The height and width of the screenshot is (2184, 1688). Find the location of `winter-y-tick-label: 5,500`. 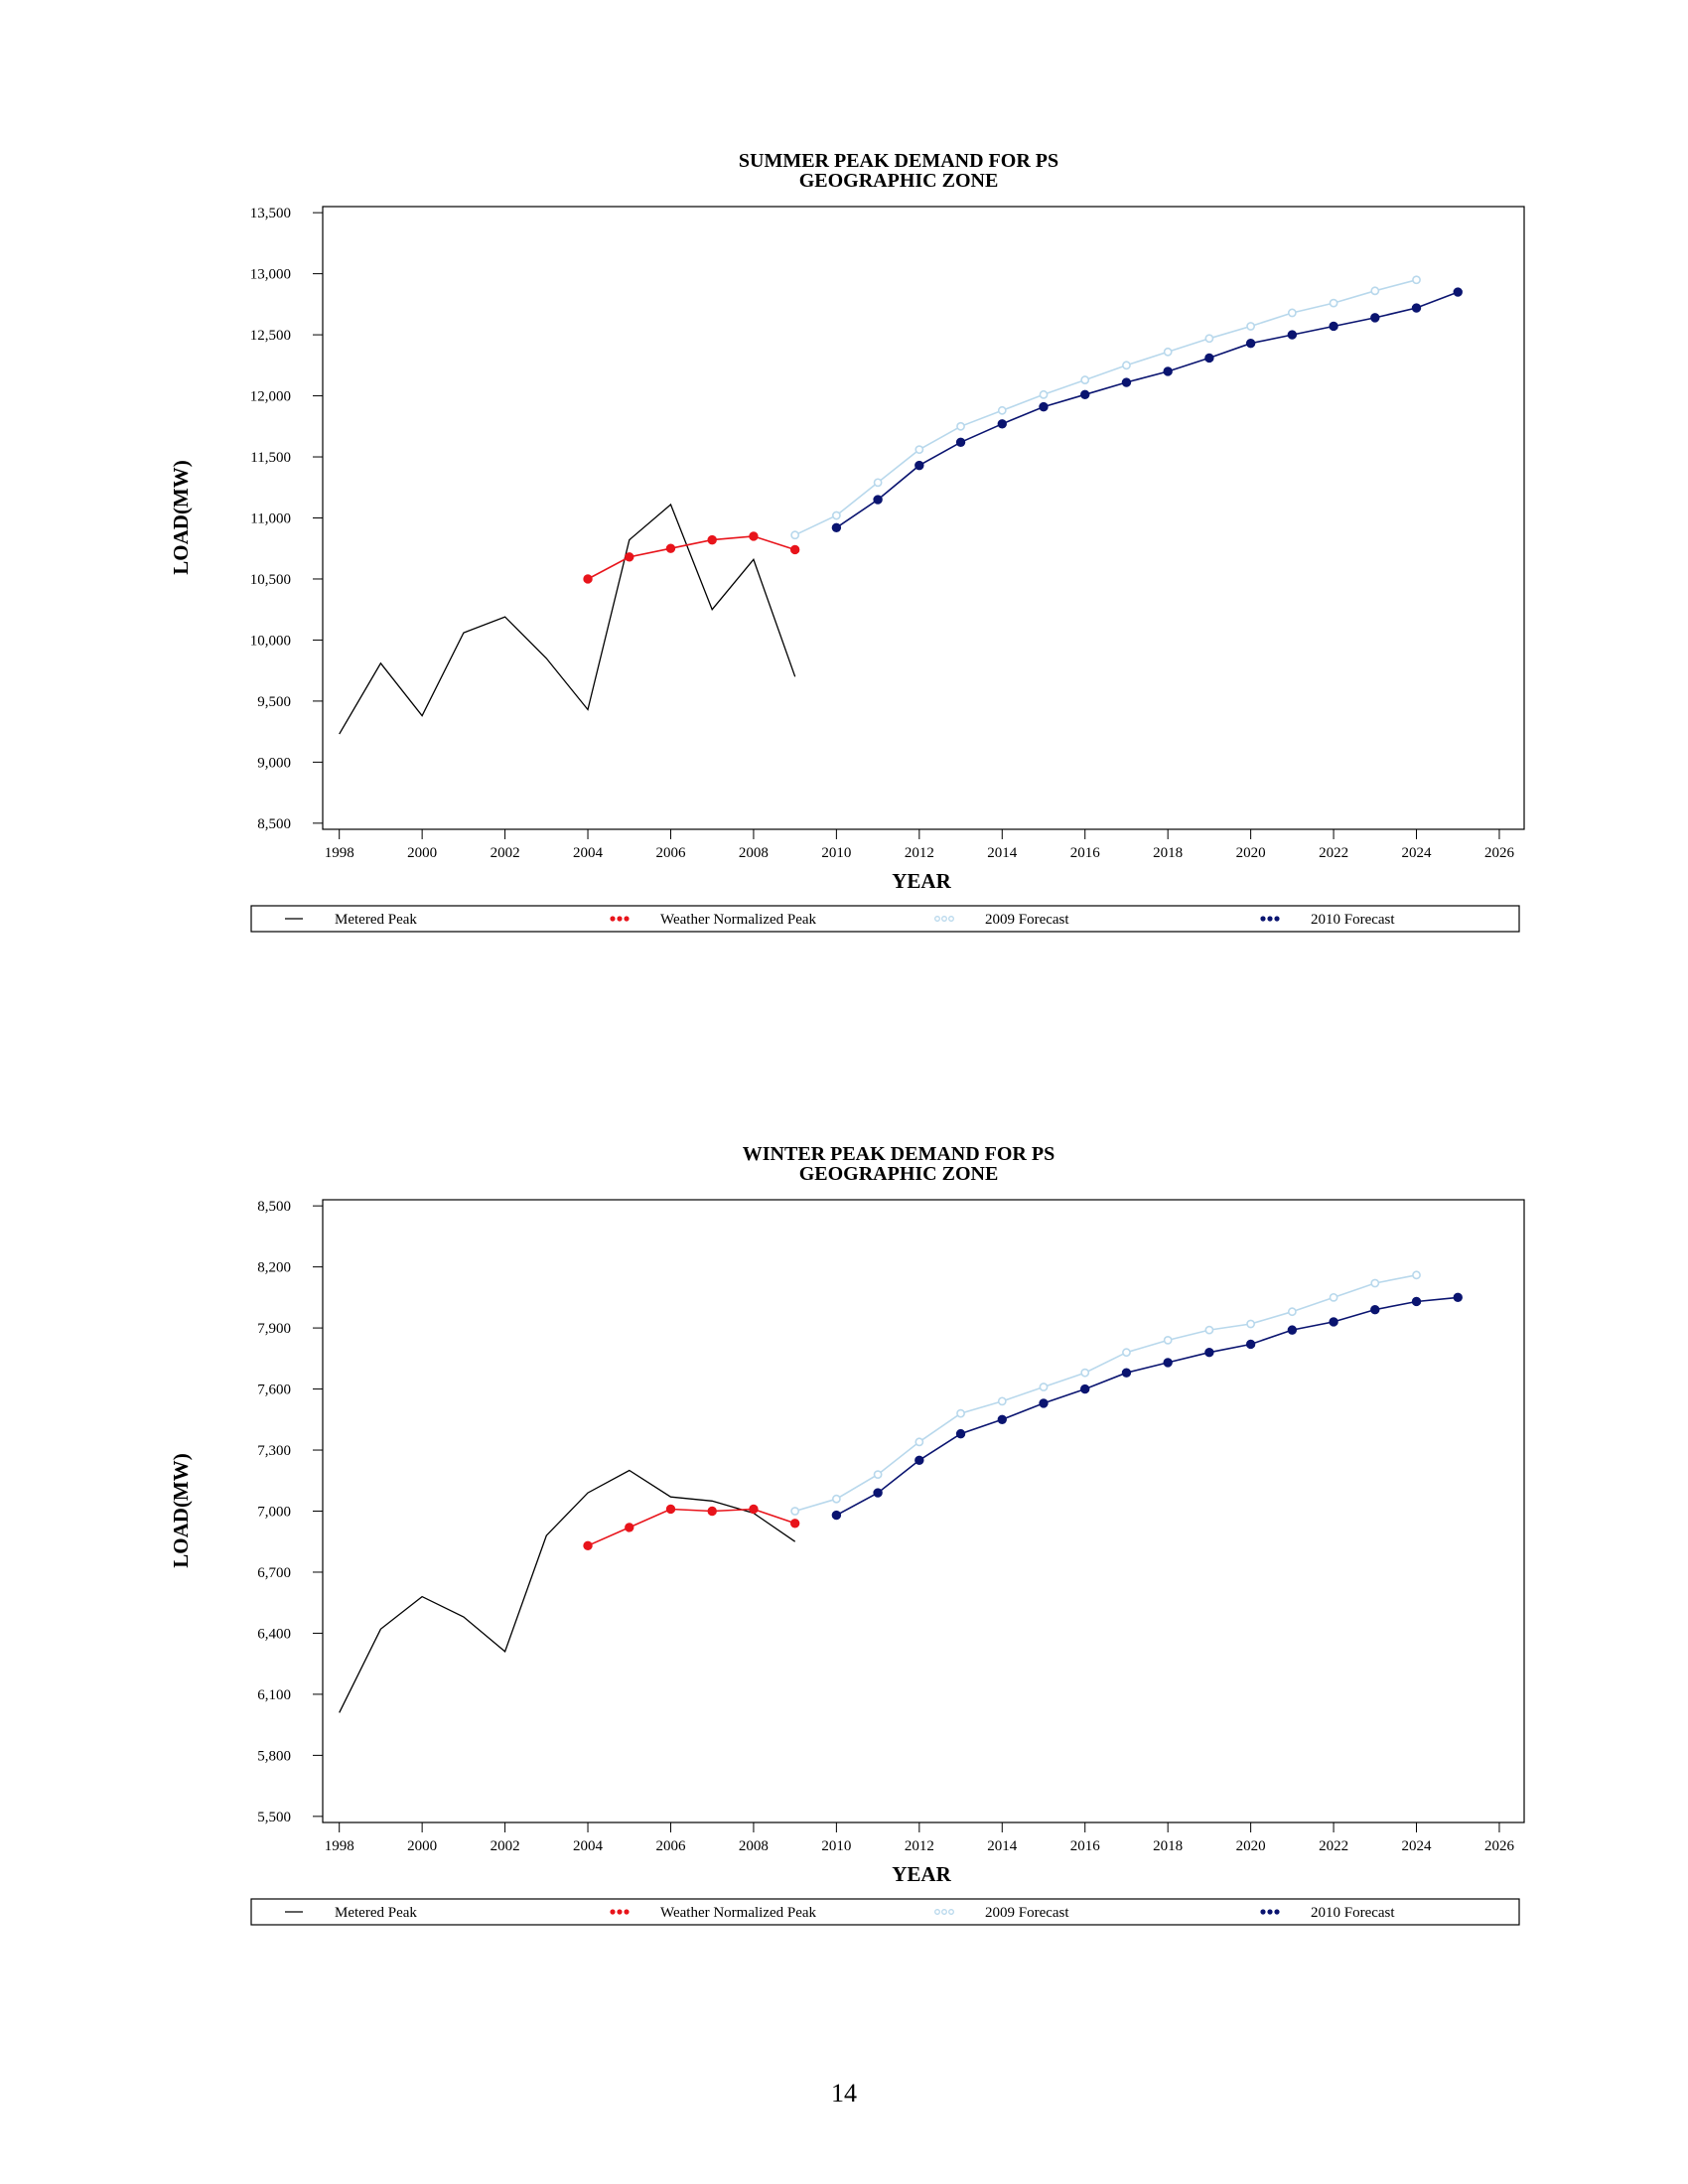

winter-y-tick-label: 5,500 is located at coordinates (274, 1817).